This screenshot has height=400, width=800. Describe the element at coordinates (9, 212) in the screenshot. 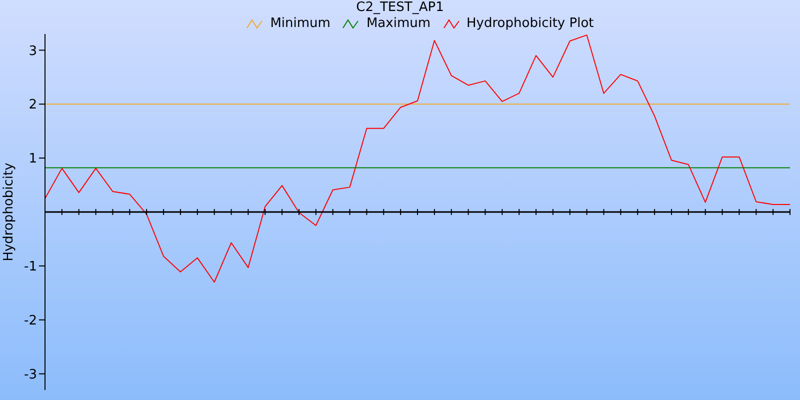

I see `y-axis-title: Hydrophobicity` at that location.